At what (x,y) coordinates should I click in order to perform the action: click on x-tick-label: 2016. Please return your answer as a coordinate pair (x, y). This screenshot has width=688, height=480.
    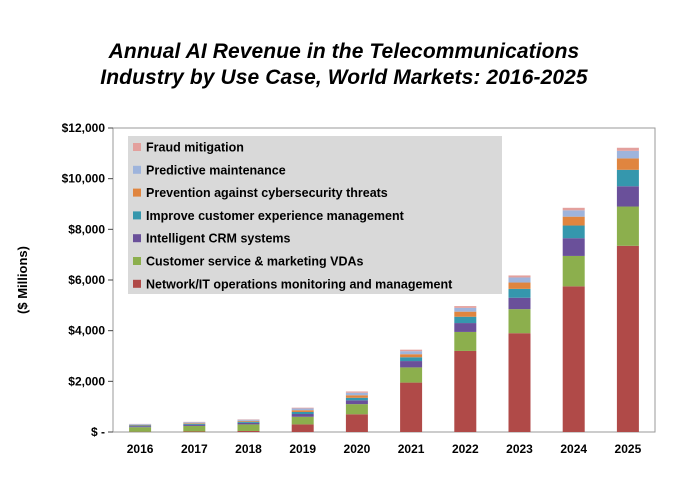
    Looking at the image, I should click on (140, 449).